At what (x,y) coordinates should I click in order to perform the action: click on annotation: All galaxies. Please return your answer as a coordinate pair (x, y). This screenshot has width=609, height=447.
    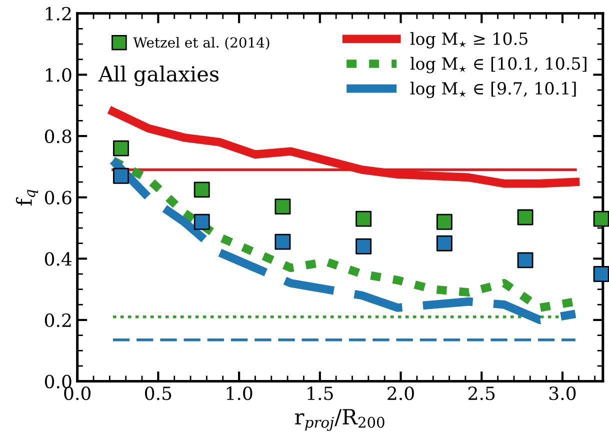
    Looking at the image, I should click on (158, 76).